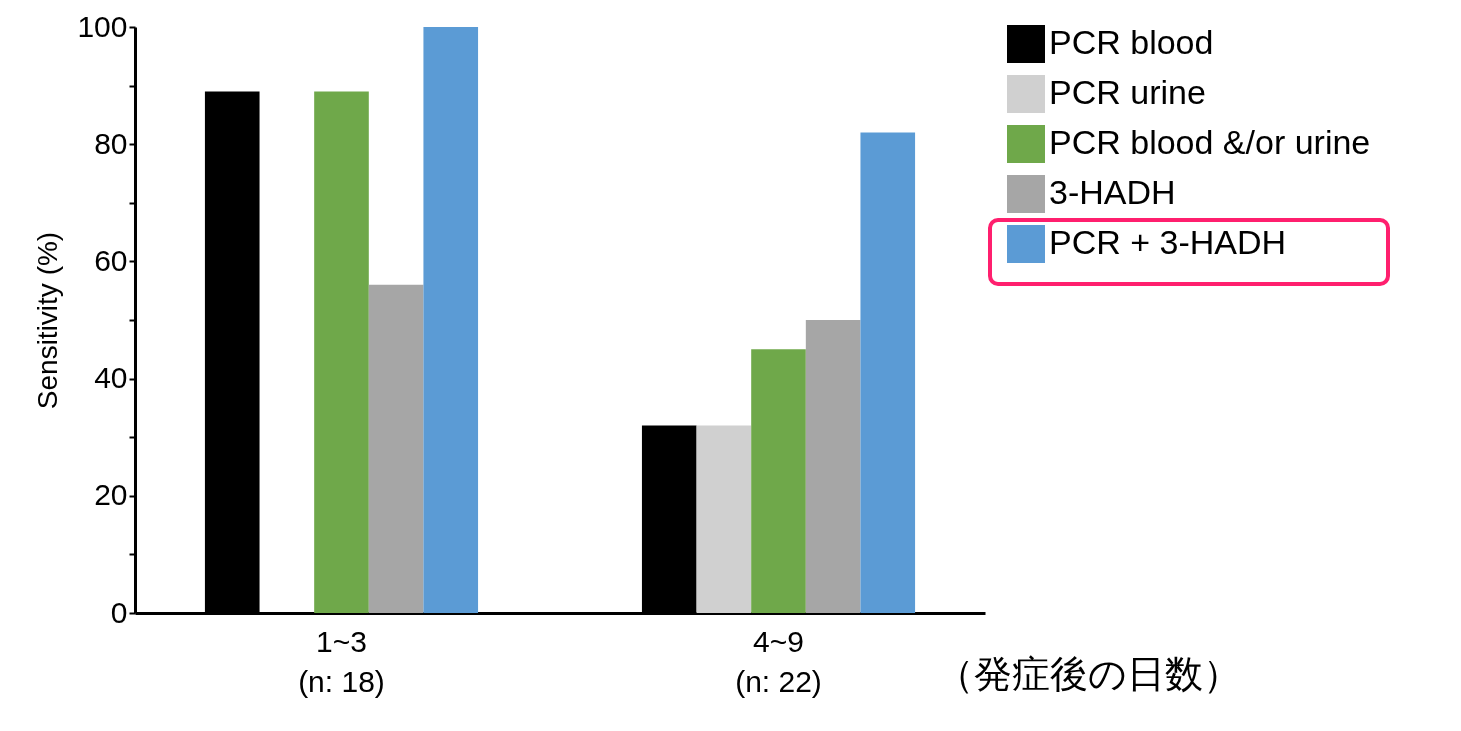 The height and width of the screenshot is (731, 1461). What do you see at coordinates (48, 320) in the screenshot?
I see `y-axis-title: Sensitivity (%)` at bounding box center [48, 320].